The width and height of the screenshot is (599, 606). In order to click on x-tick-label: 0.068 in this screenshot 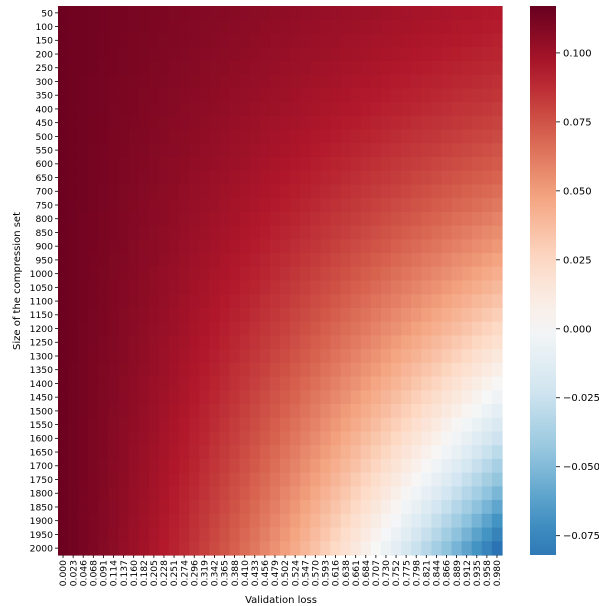, I will do `click(94, 573)`.